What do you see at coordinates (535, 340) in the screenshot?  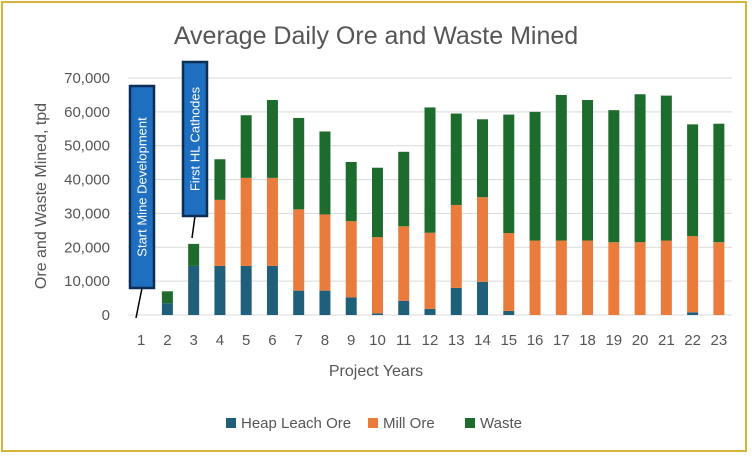 I see `x-tick-label: 16` at bounding box center [535, 340].